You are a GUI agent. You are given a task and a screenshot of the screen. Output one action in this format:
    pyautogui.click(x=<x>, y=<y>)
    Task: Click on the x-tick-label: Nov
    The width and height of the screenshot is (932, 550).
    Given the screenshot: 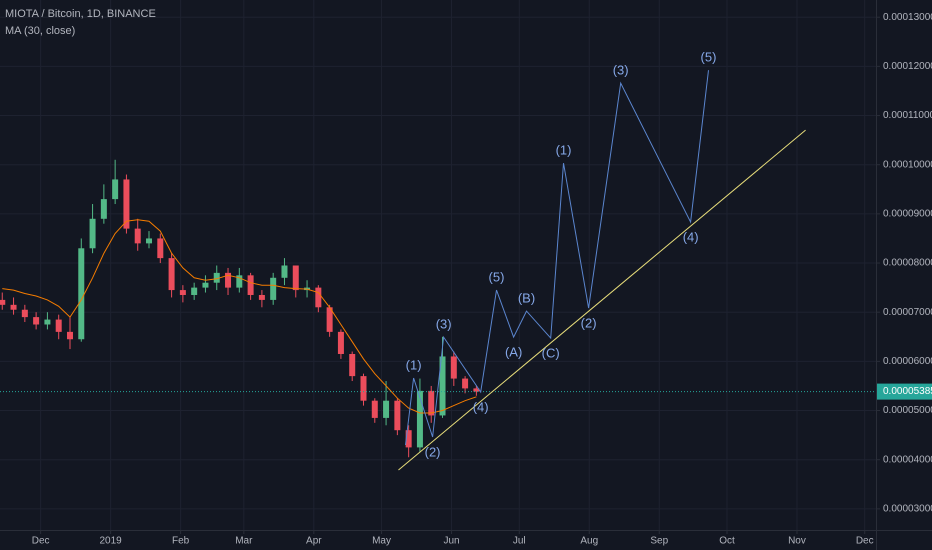 What is the action you would take?
    pyautogui.click(x=797, y=541)
    